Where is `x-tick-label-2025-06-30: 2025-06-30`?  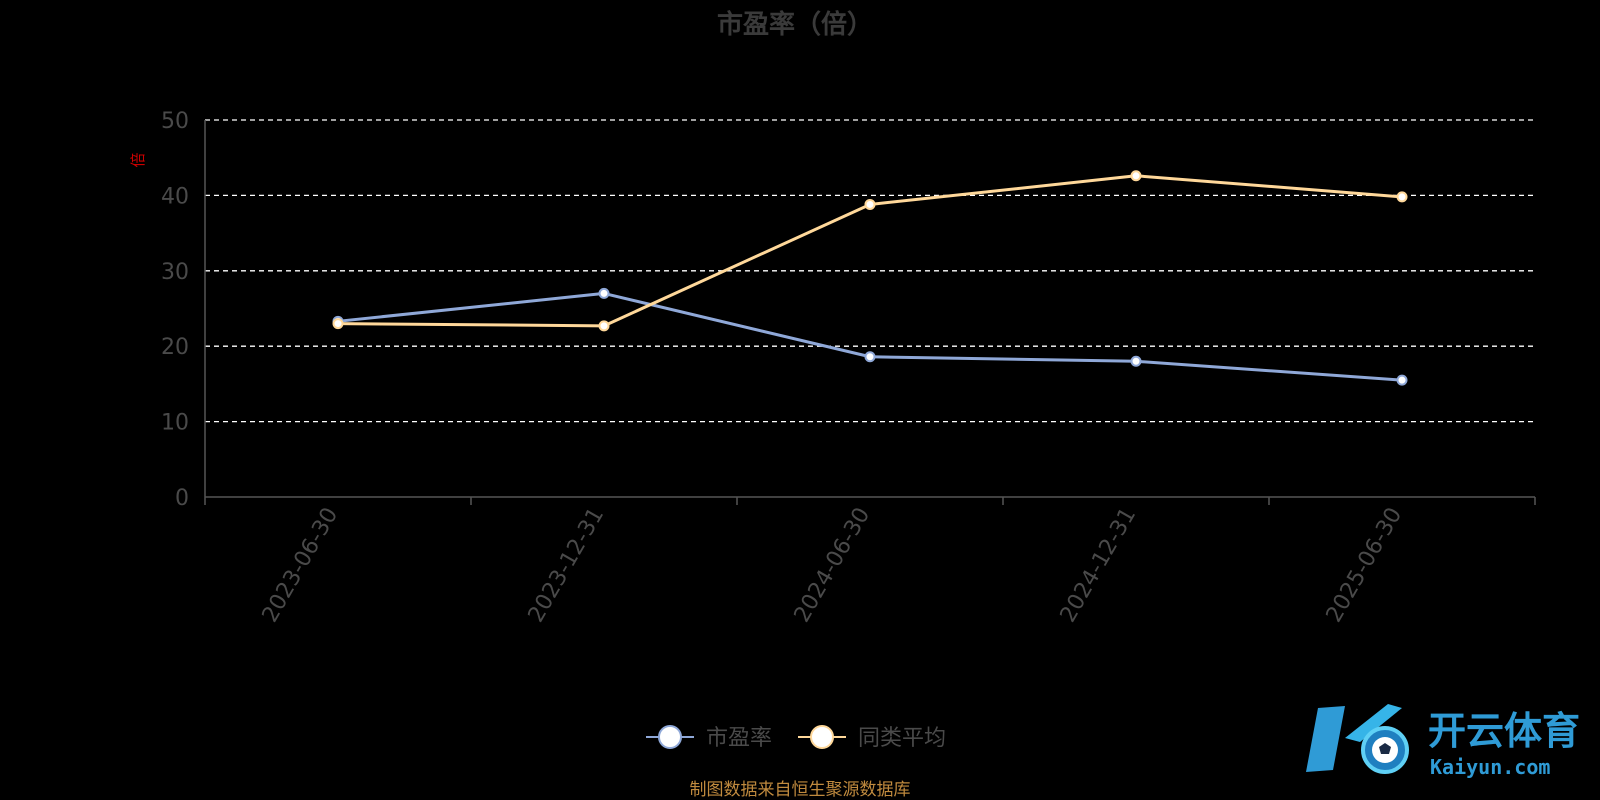 x-tick-label-2025-06-30: 2025-06-30 is located at coordinates (1365, 565).